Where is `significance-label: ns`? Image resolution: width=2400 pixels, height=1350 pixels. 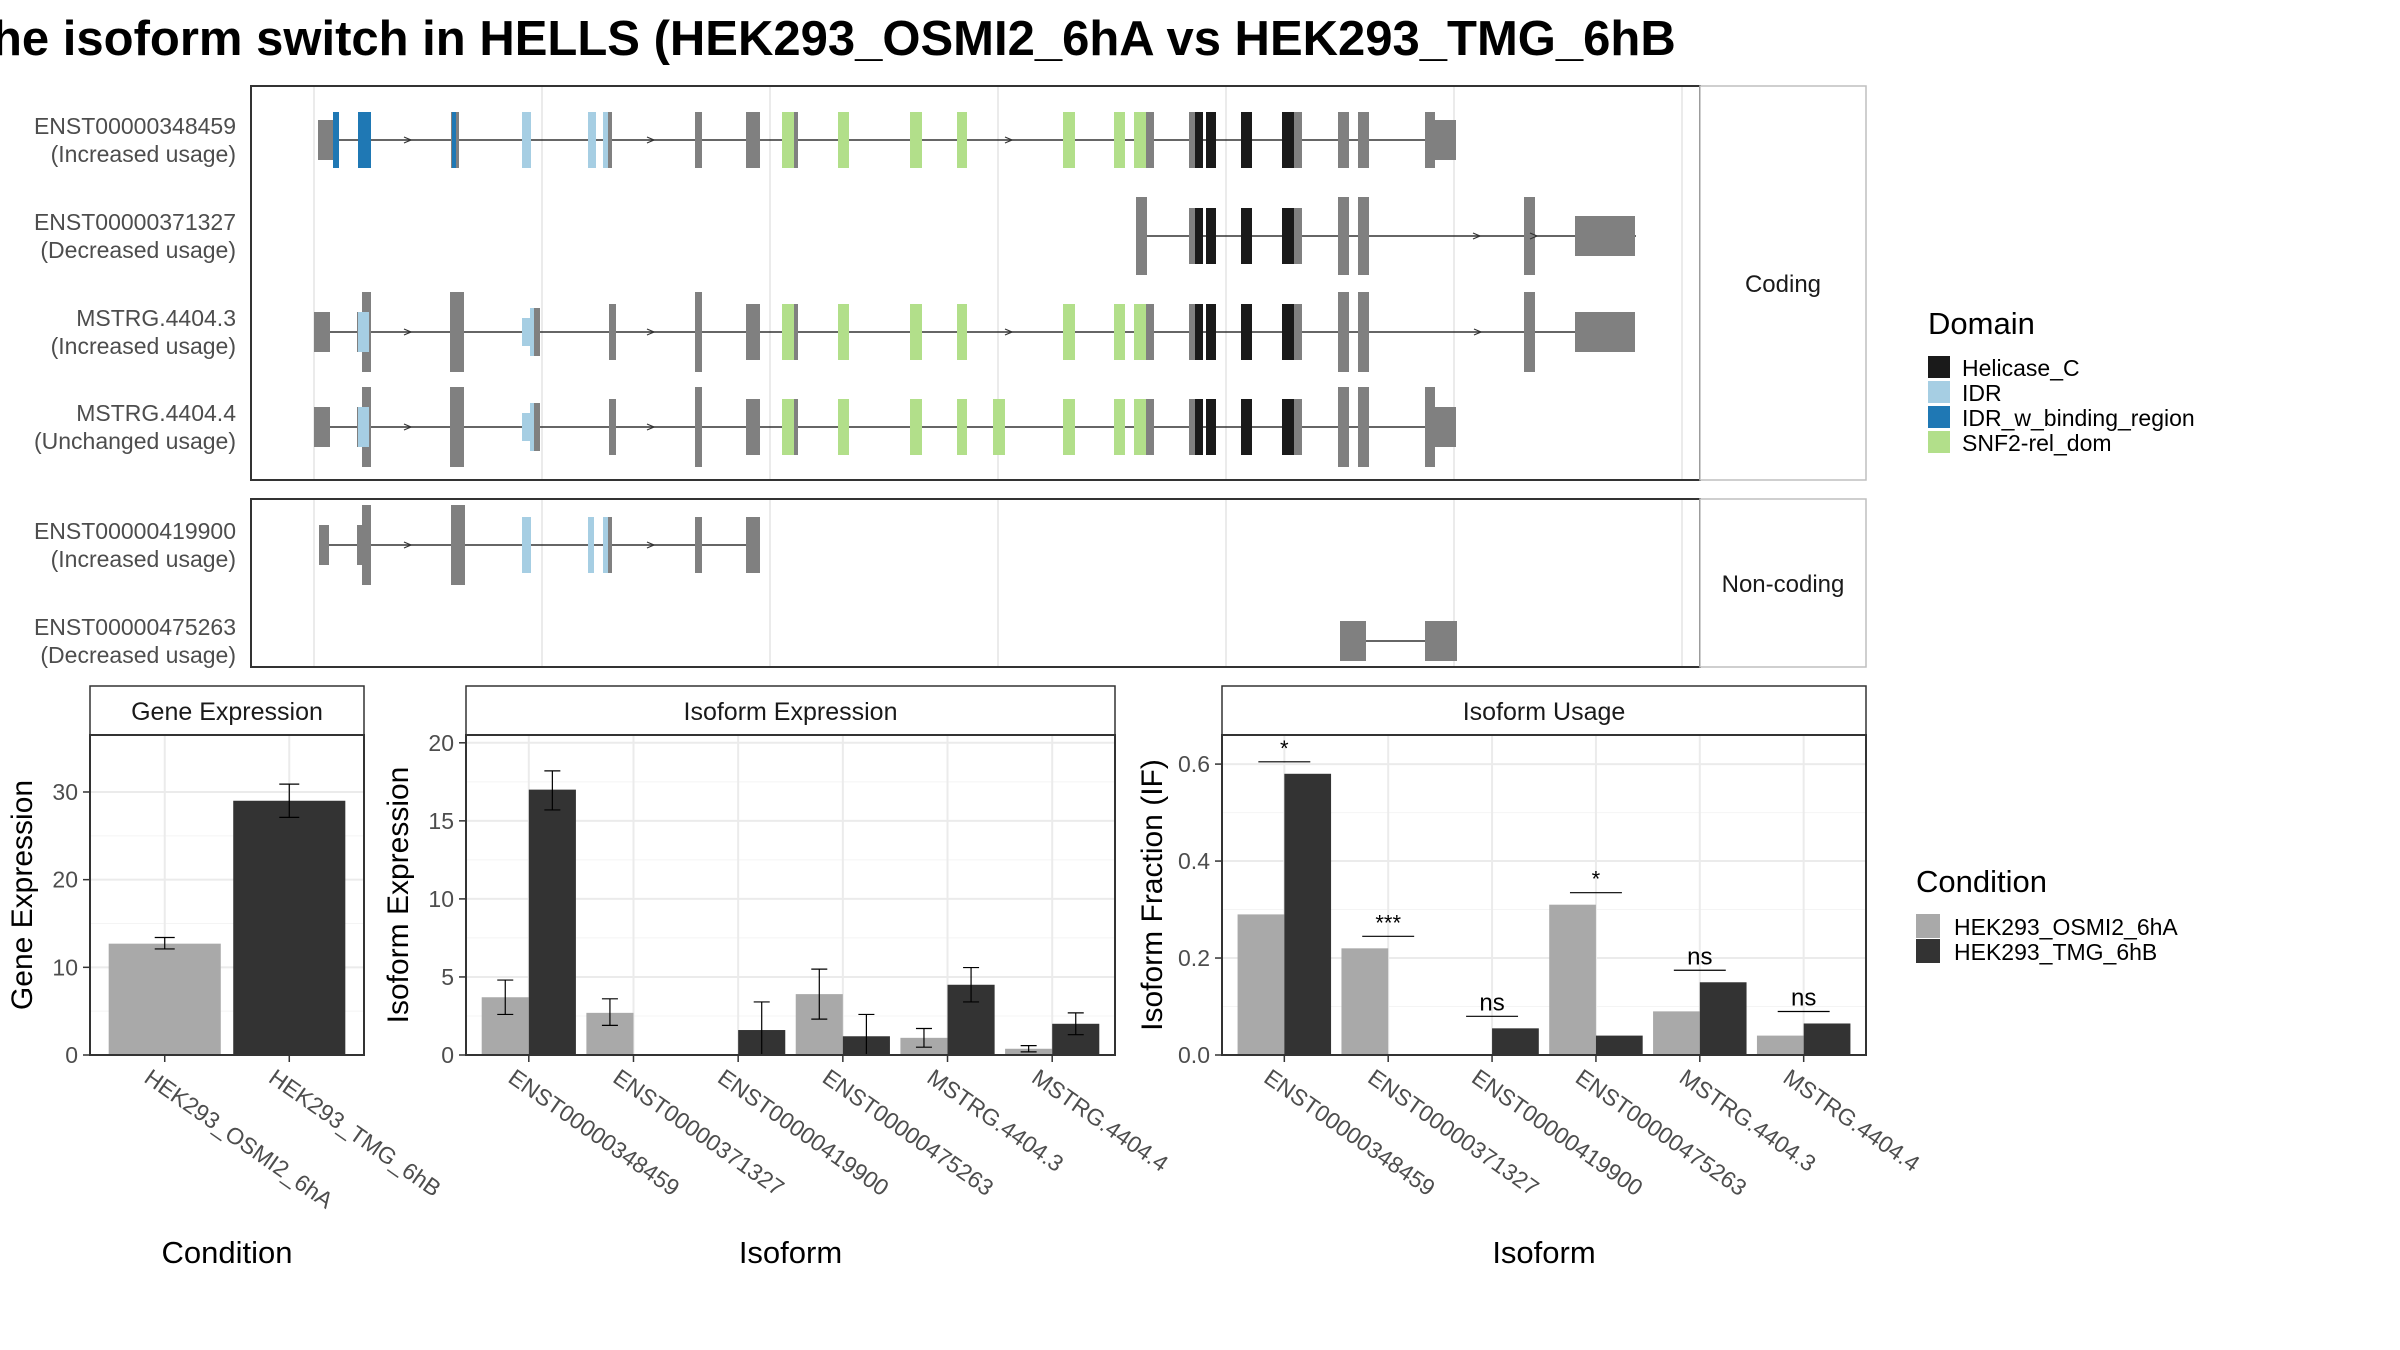
significance-label: ns is located at coordinates (1699, 956).